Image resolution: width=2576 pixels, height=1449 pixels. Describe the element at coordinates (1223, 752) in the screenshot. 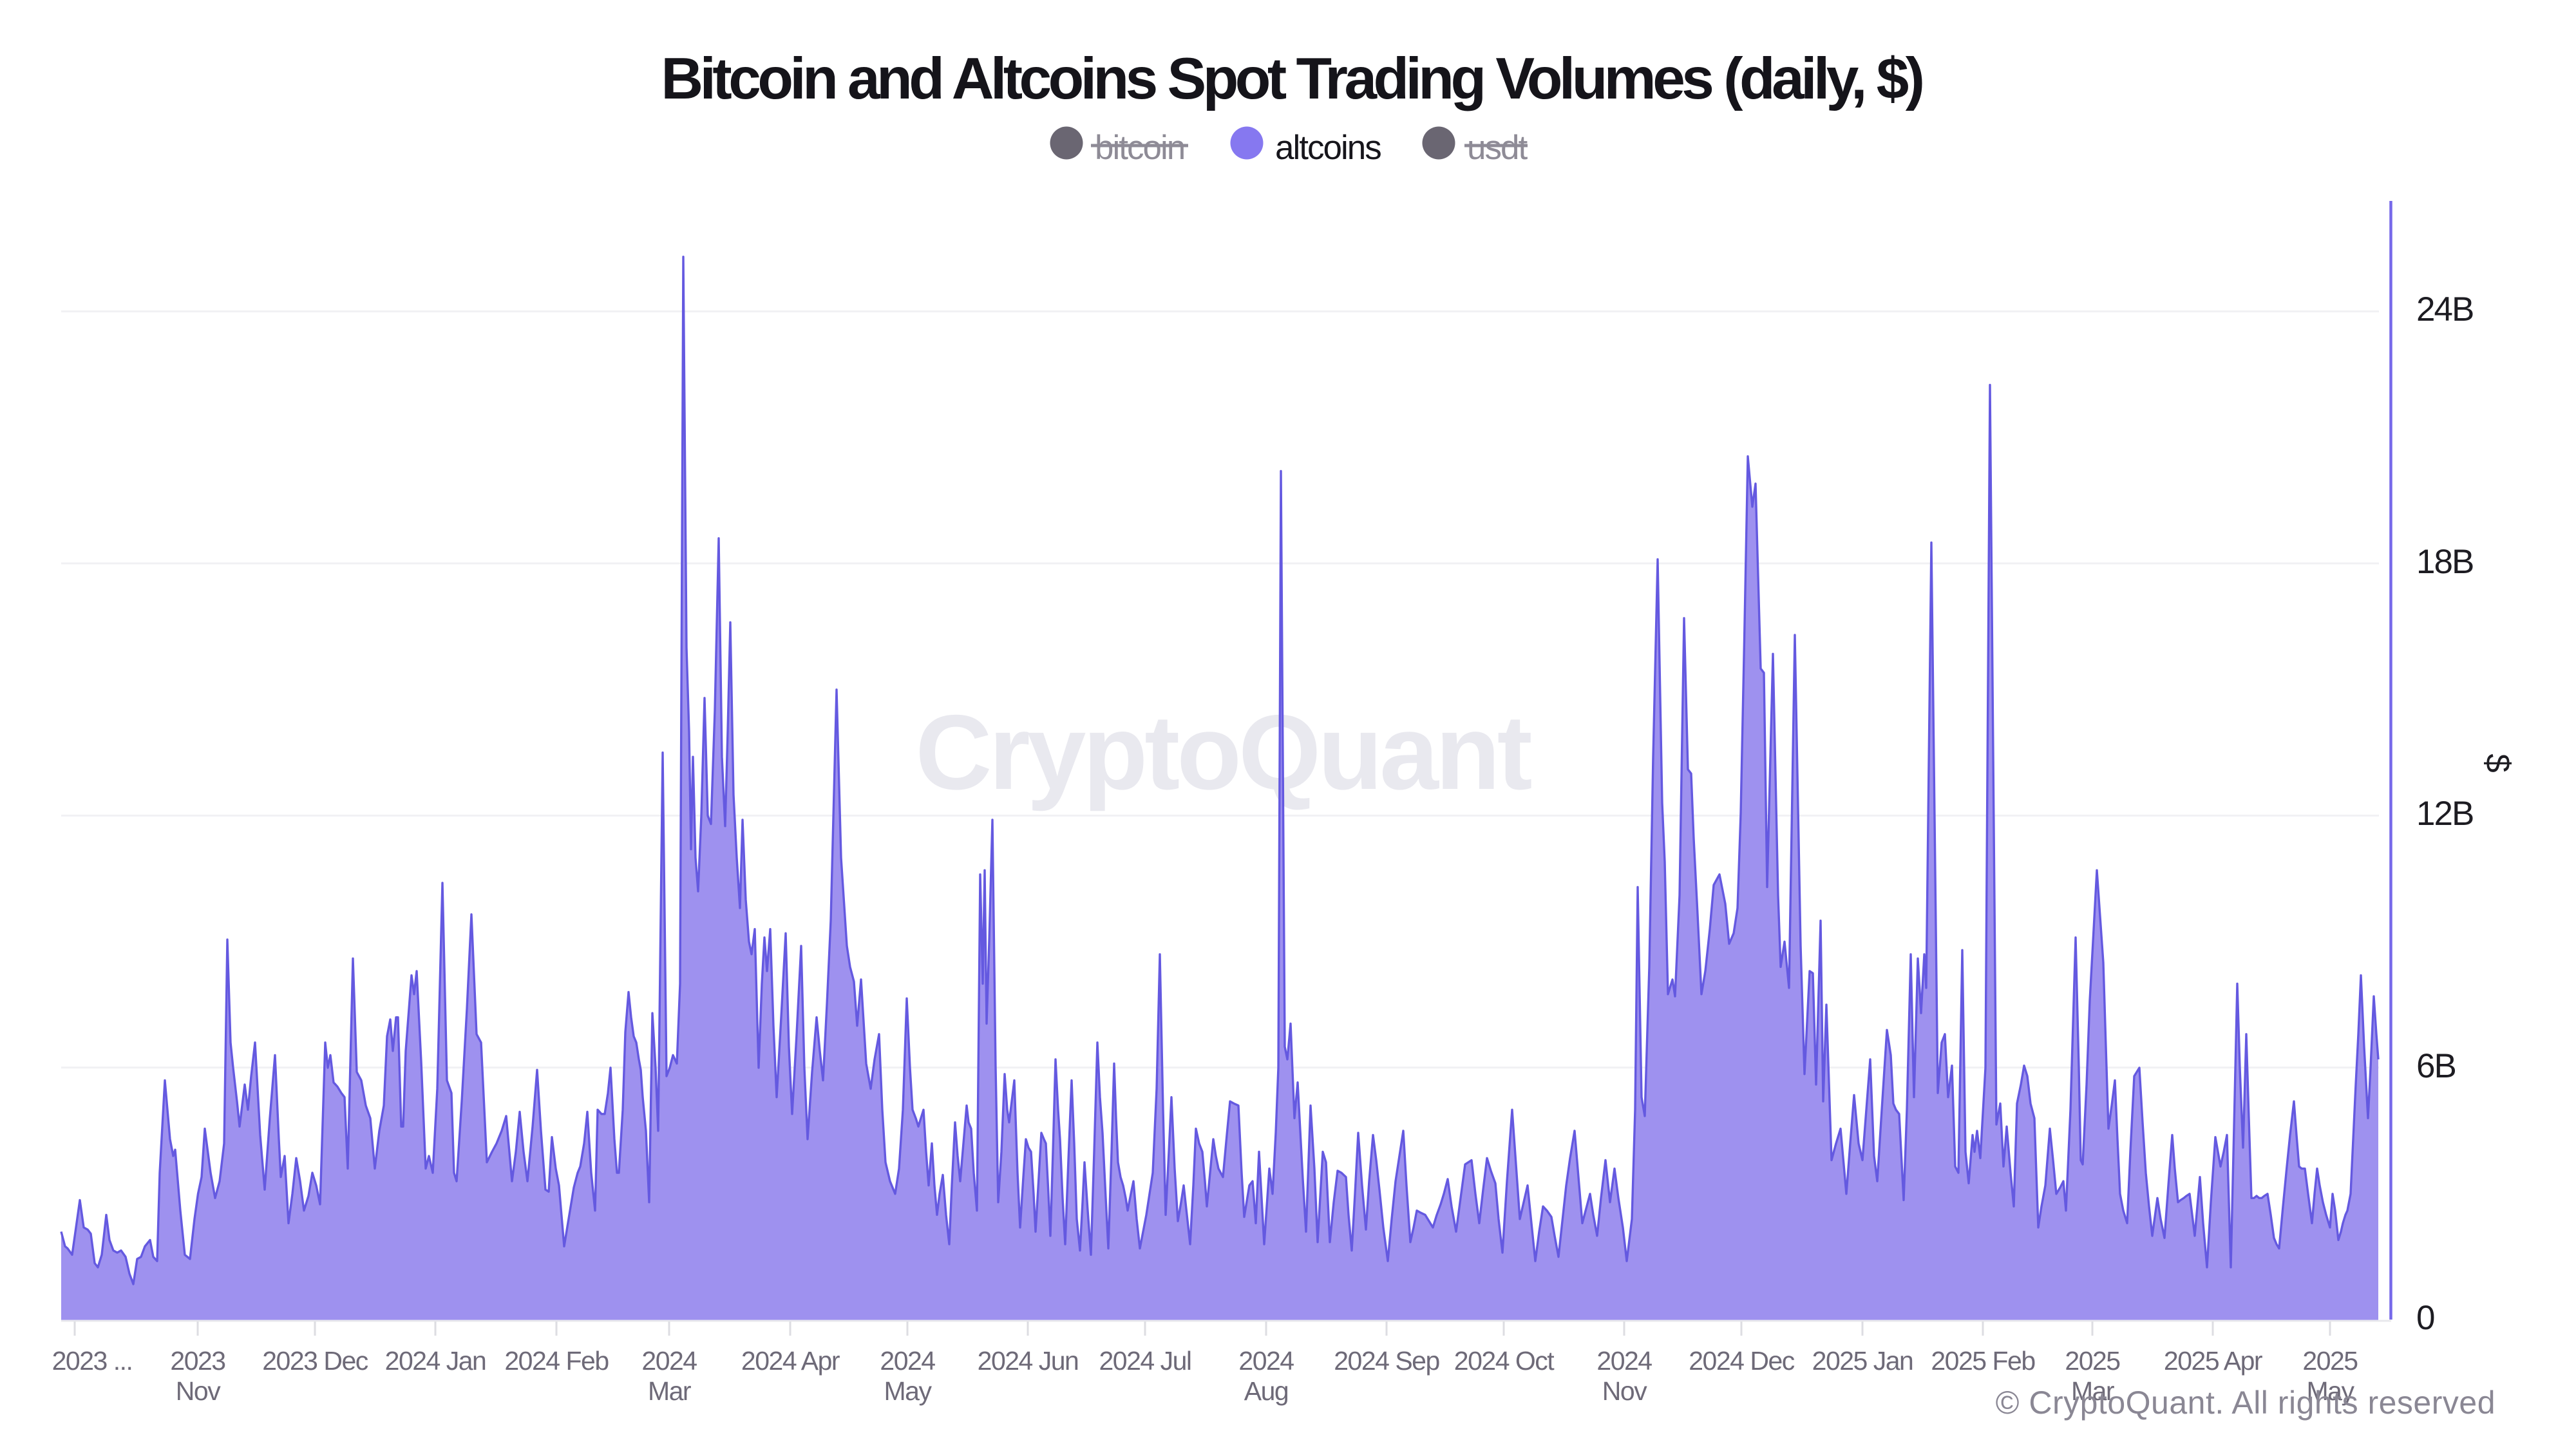

I see `svg-text: CryptoQuant` at that location.